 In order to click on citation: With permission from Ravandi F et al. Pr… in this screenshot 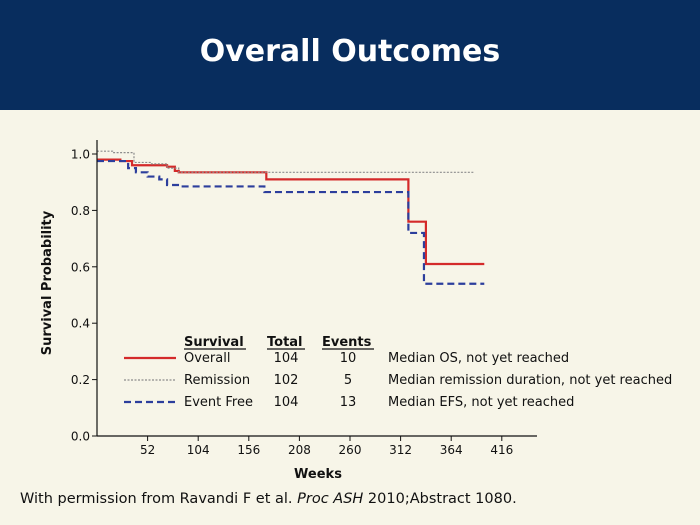, I will do `click(268, 499)`.